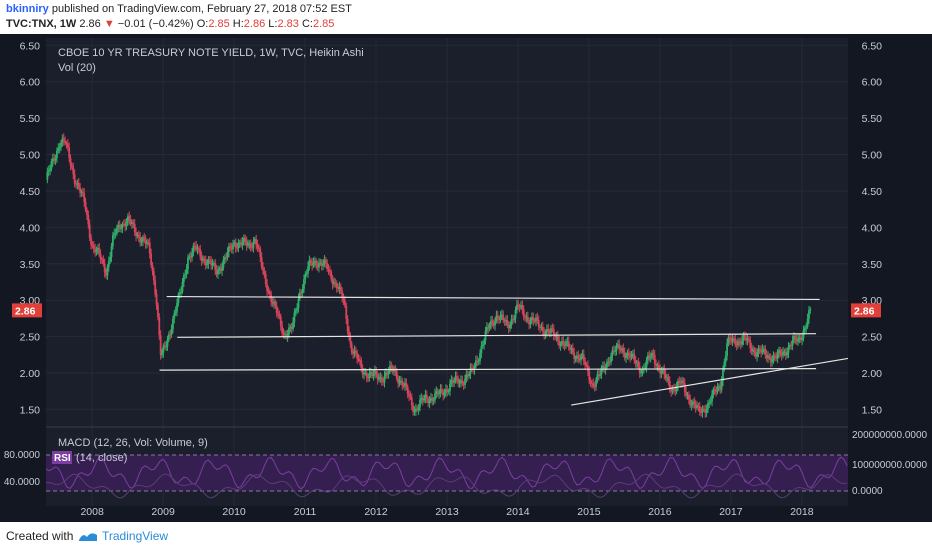 Image resolution: width=932 pixels, height=550 pixels. I want to click on y-tick-left: 4.50, so click(30, 192).